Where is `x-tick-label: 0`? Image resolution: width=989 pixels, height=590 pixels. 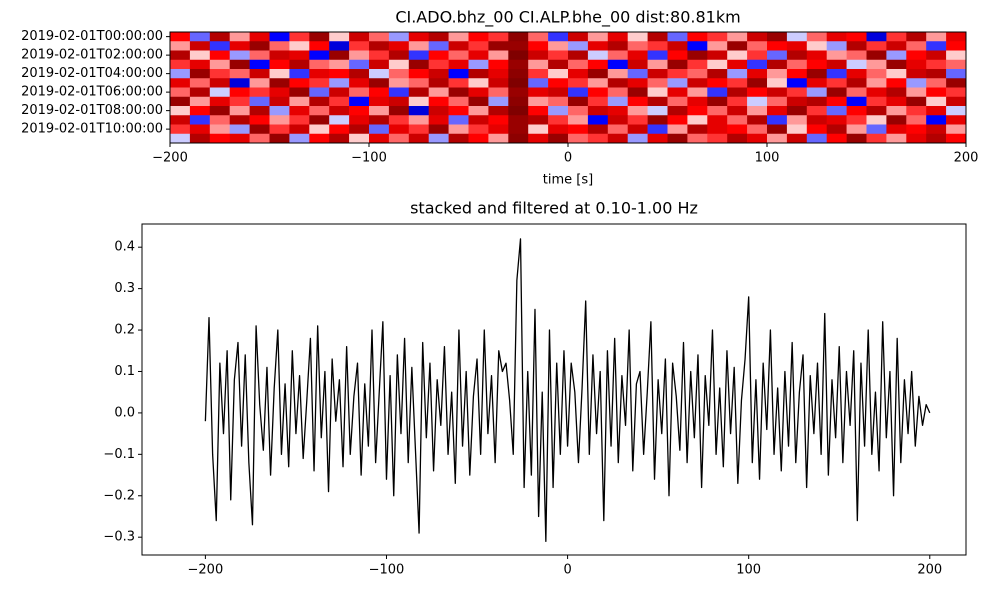
x-tick-label: 0 is located at coordinates (567, 570).